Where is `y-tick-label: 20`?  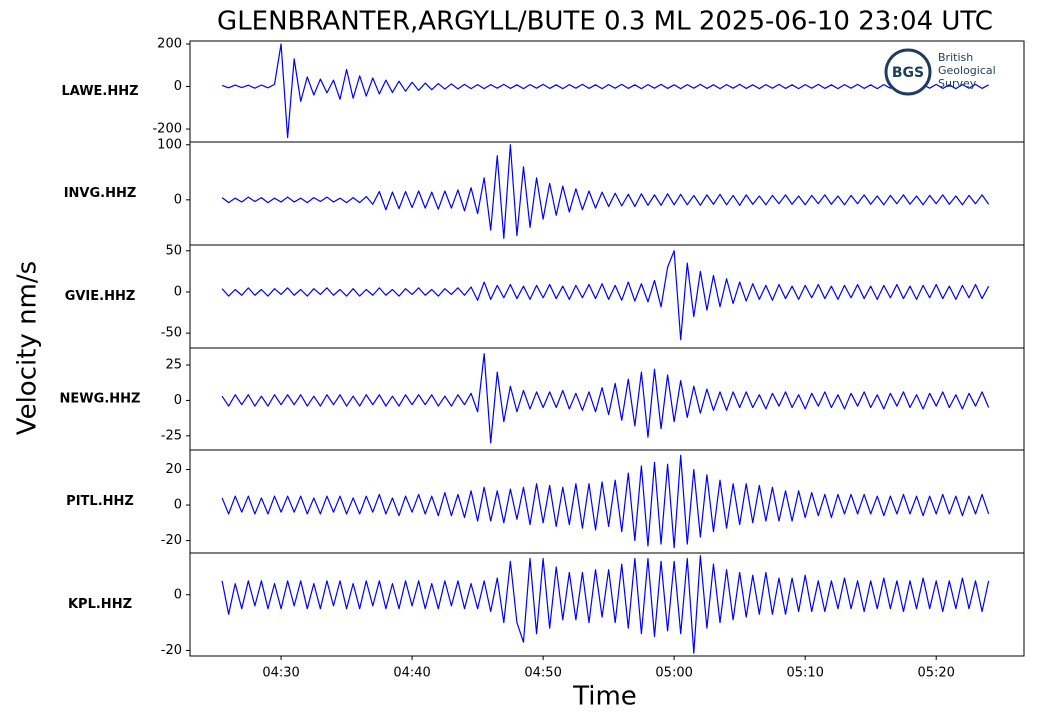
y-tick-label: 20 is located at coordinates (173, 469).